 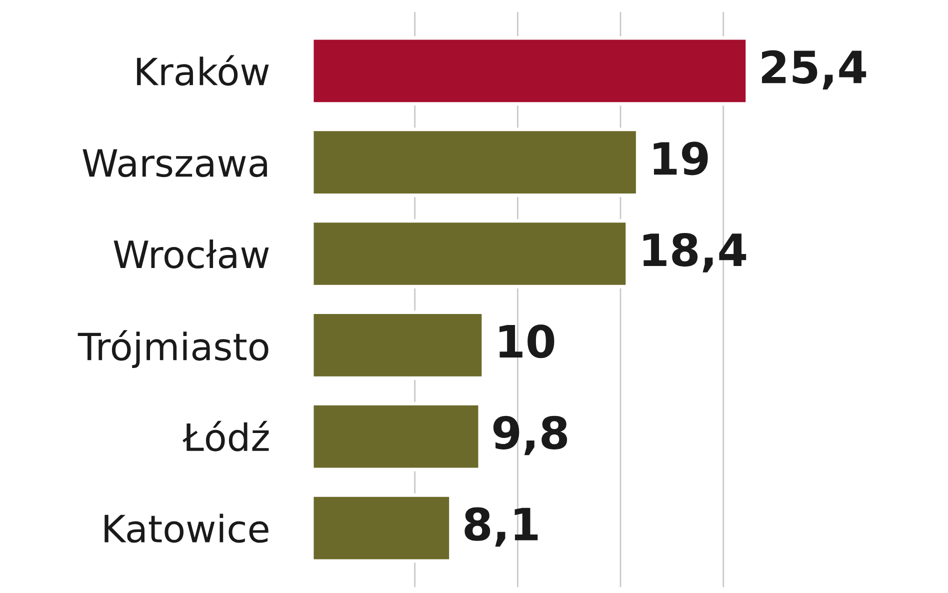 I want to click on data-label: 10, so click(x=527, y=341).